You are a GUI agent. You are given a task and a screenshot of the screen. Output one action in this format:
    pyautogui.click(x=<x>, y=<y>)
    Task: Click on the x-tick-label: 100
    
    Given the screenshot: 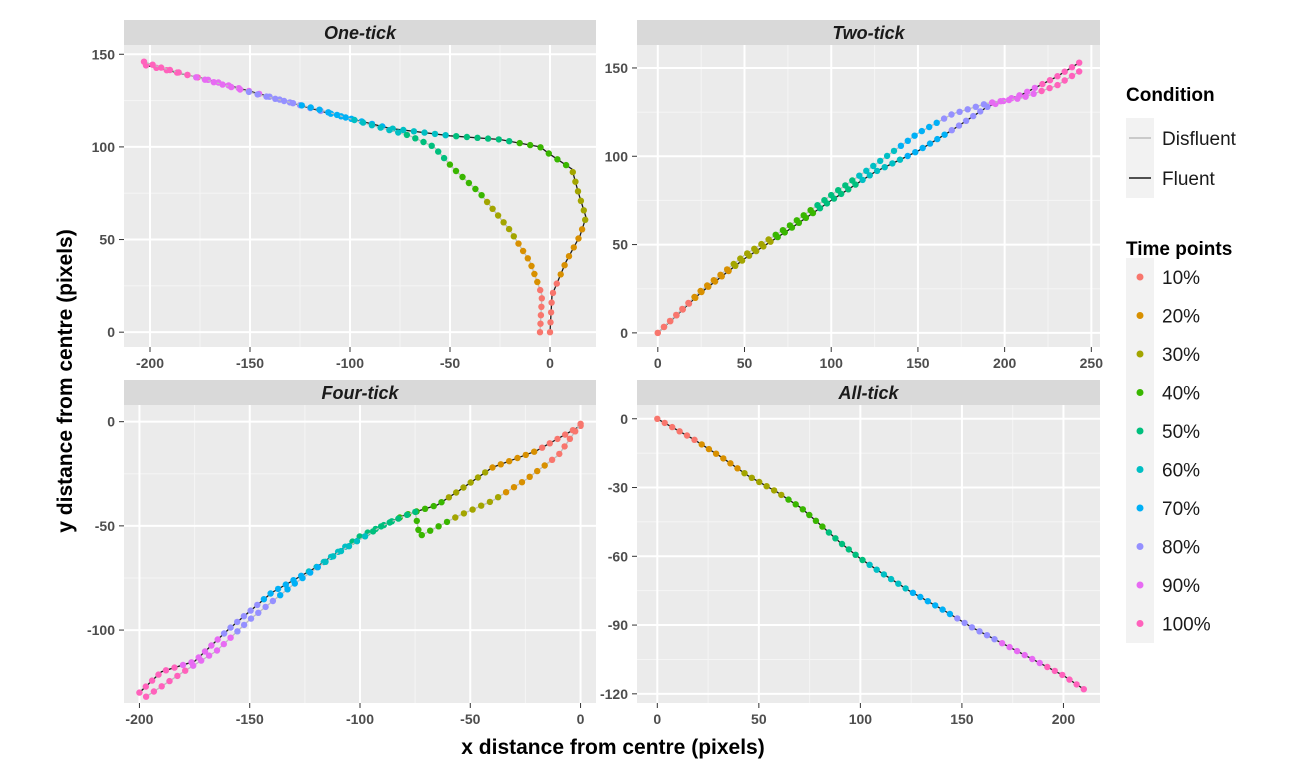 What is the action you would take?
    pyautogui.click(x=832, y=363)
    